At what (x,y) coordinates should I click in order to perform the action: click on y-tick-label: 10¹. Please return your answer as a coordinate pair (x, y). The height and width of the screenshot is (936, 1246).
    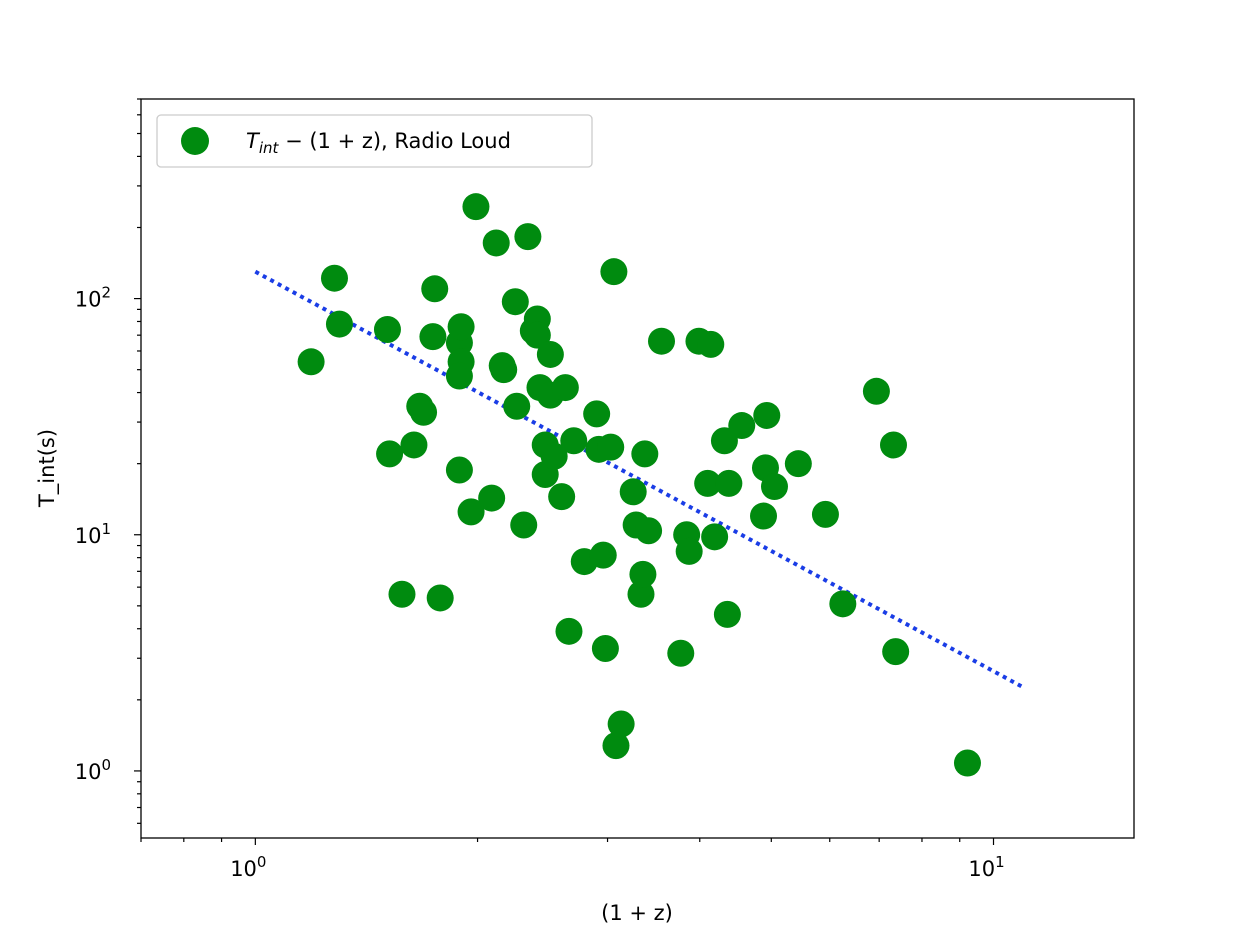
    Looking at the image, I should click on (93, 534).